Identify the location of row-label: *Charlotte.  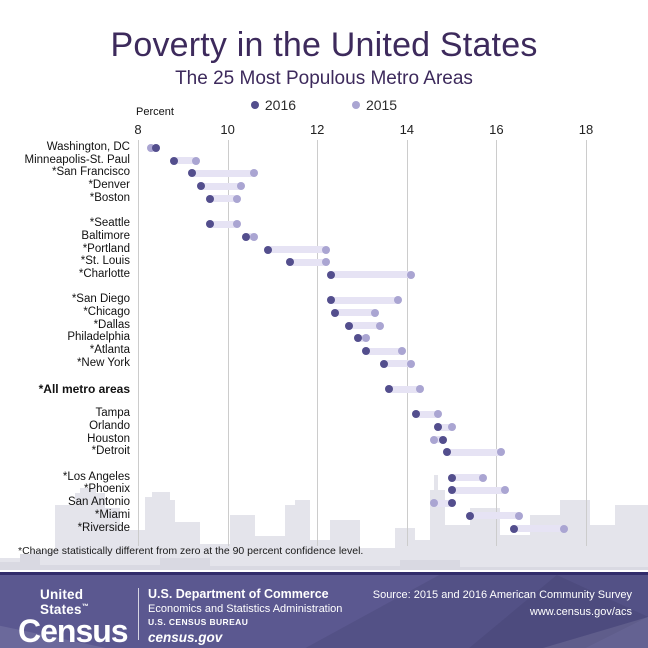
(104, 273).